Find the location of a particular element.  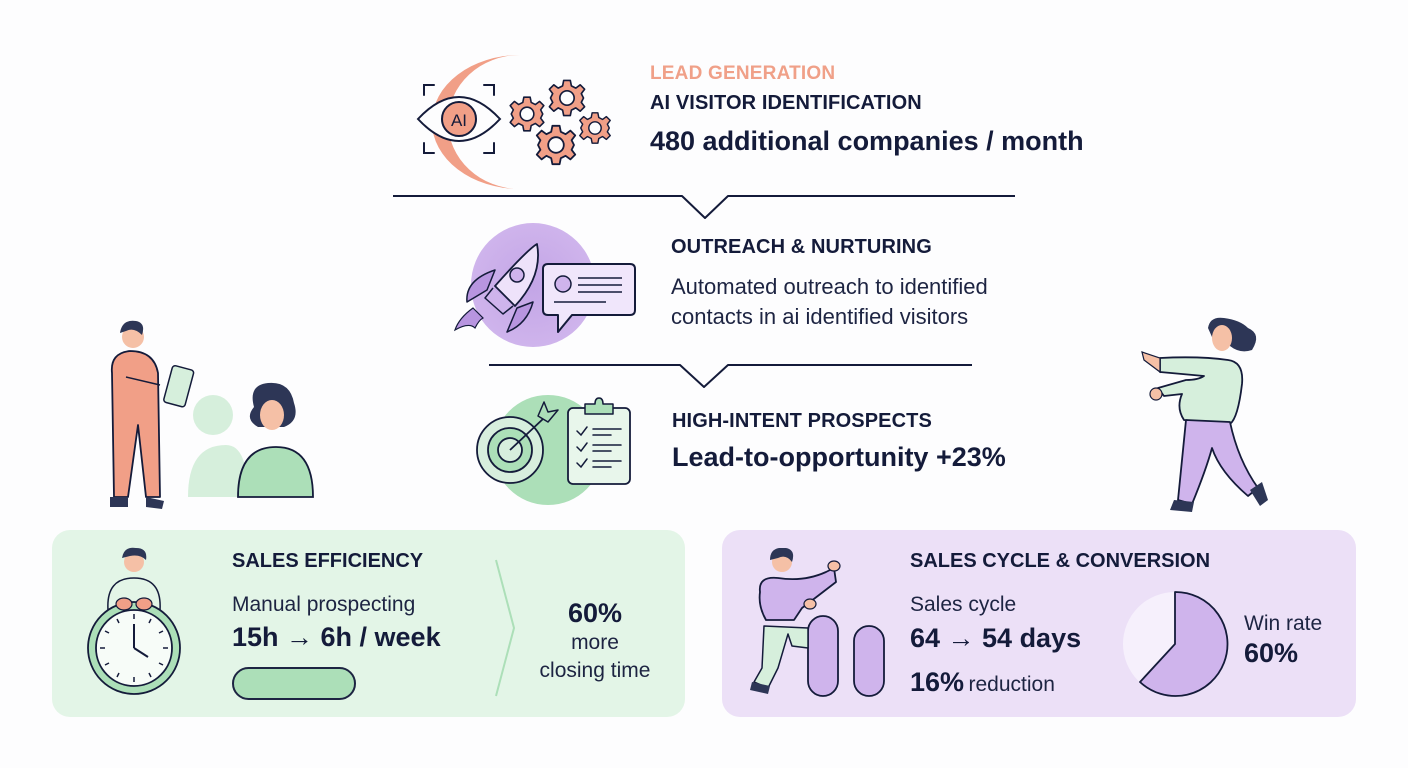

person-with-clock-icon is located at coordinates (134, 621).